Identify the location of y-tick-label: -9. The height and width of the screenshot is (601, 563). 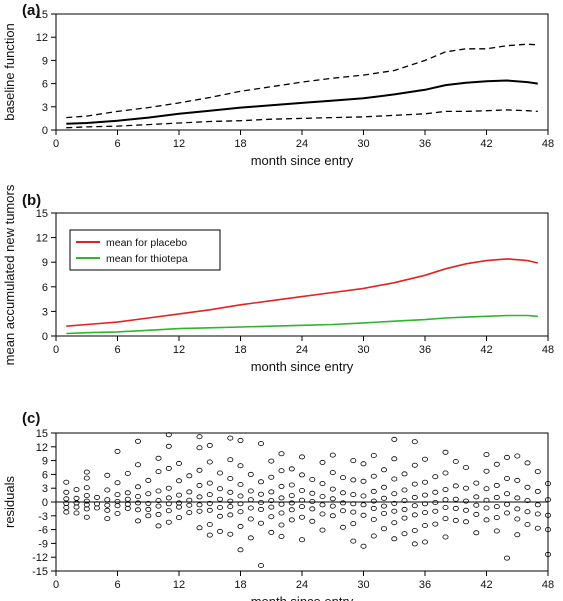
(43, 544).